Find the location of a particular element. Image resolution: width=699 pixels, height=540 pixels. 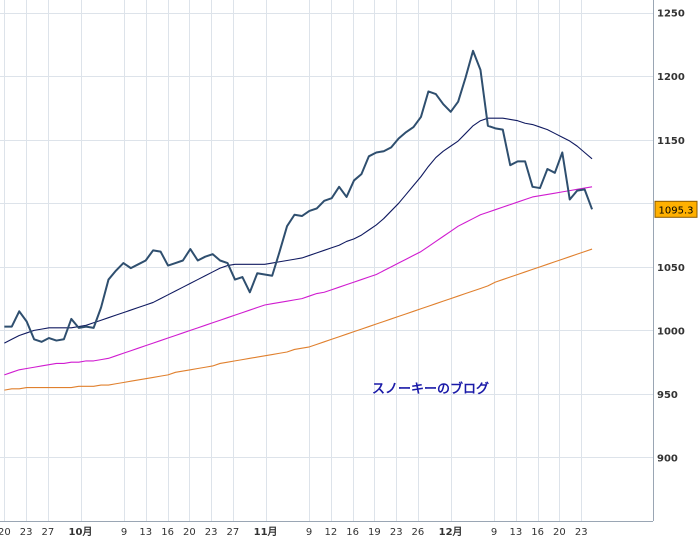

y-tick-label: 950 is located at coordinates (667, 395).